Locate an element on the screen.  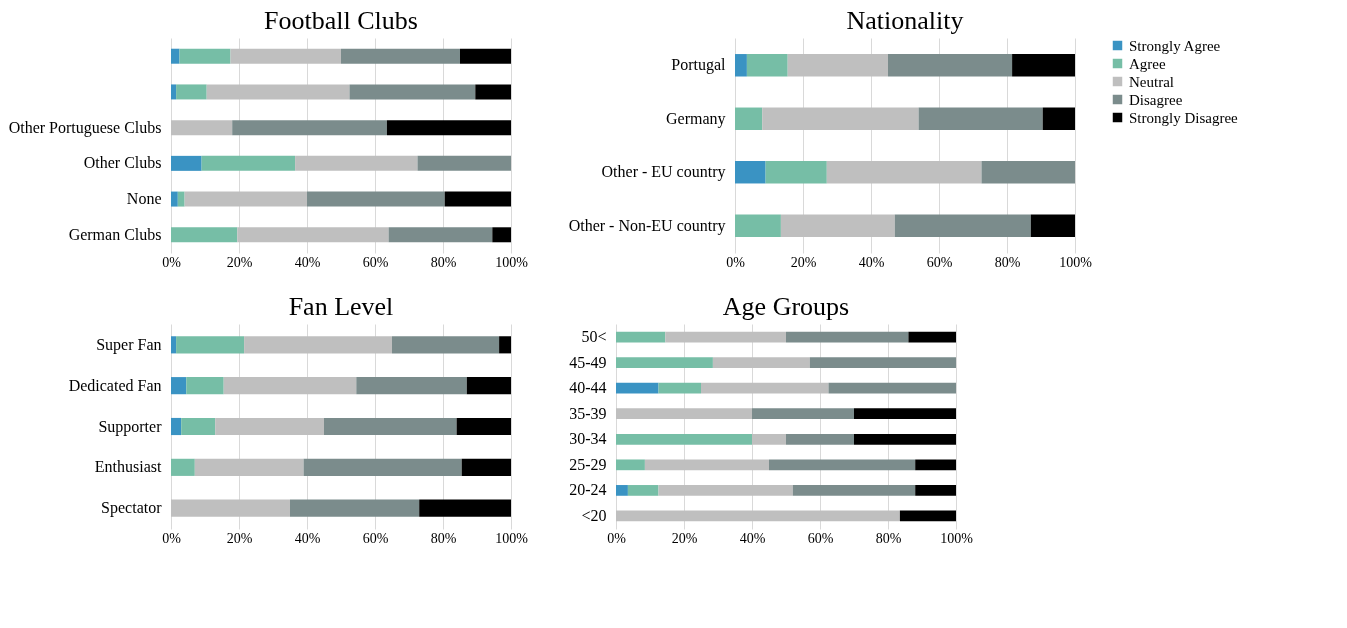
y-tick-label: 25-29 is located at coordinates (588, 464).